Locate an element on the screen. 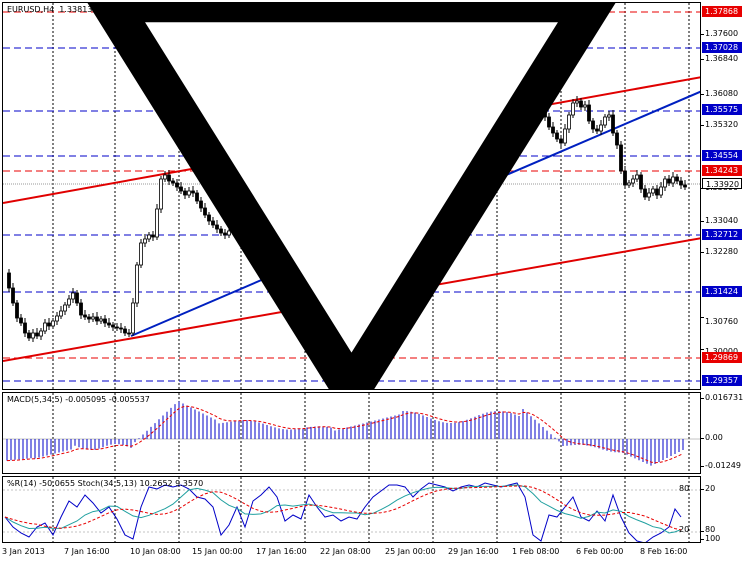 Image resolution: width=744 pixels, height=562 pixels. stochastic-canvas is located at coordinates (351, 509).